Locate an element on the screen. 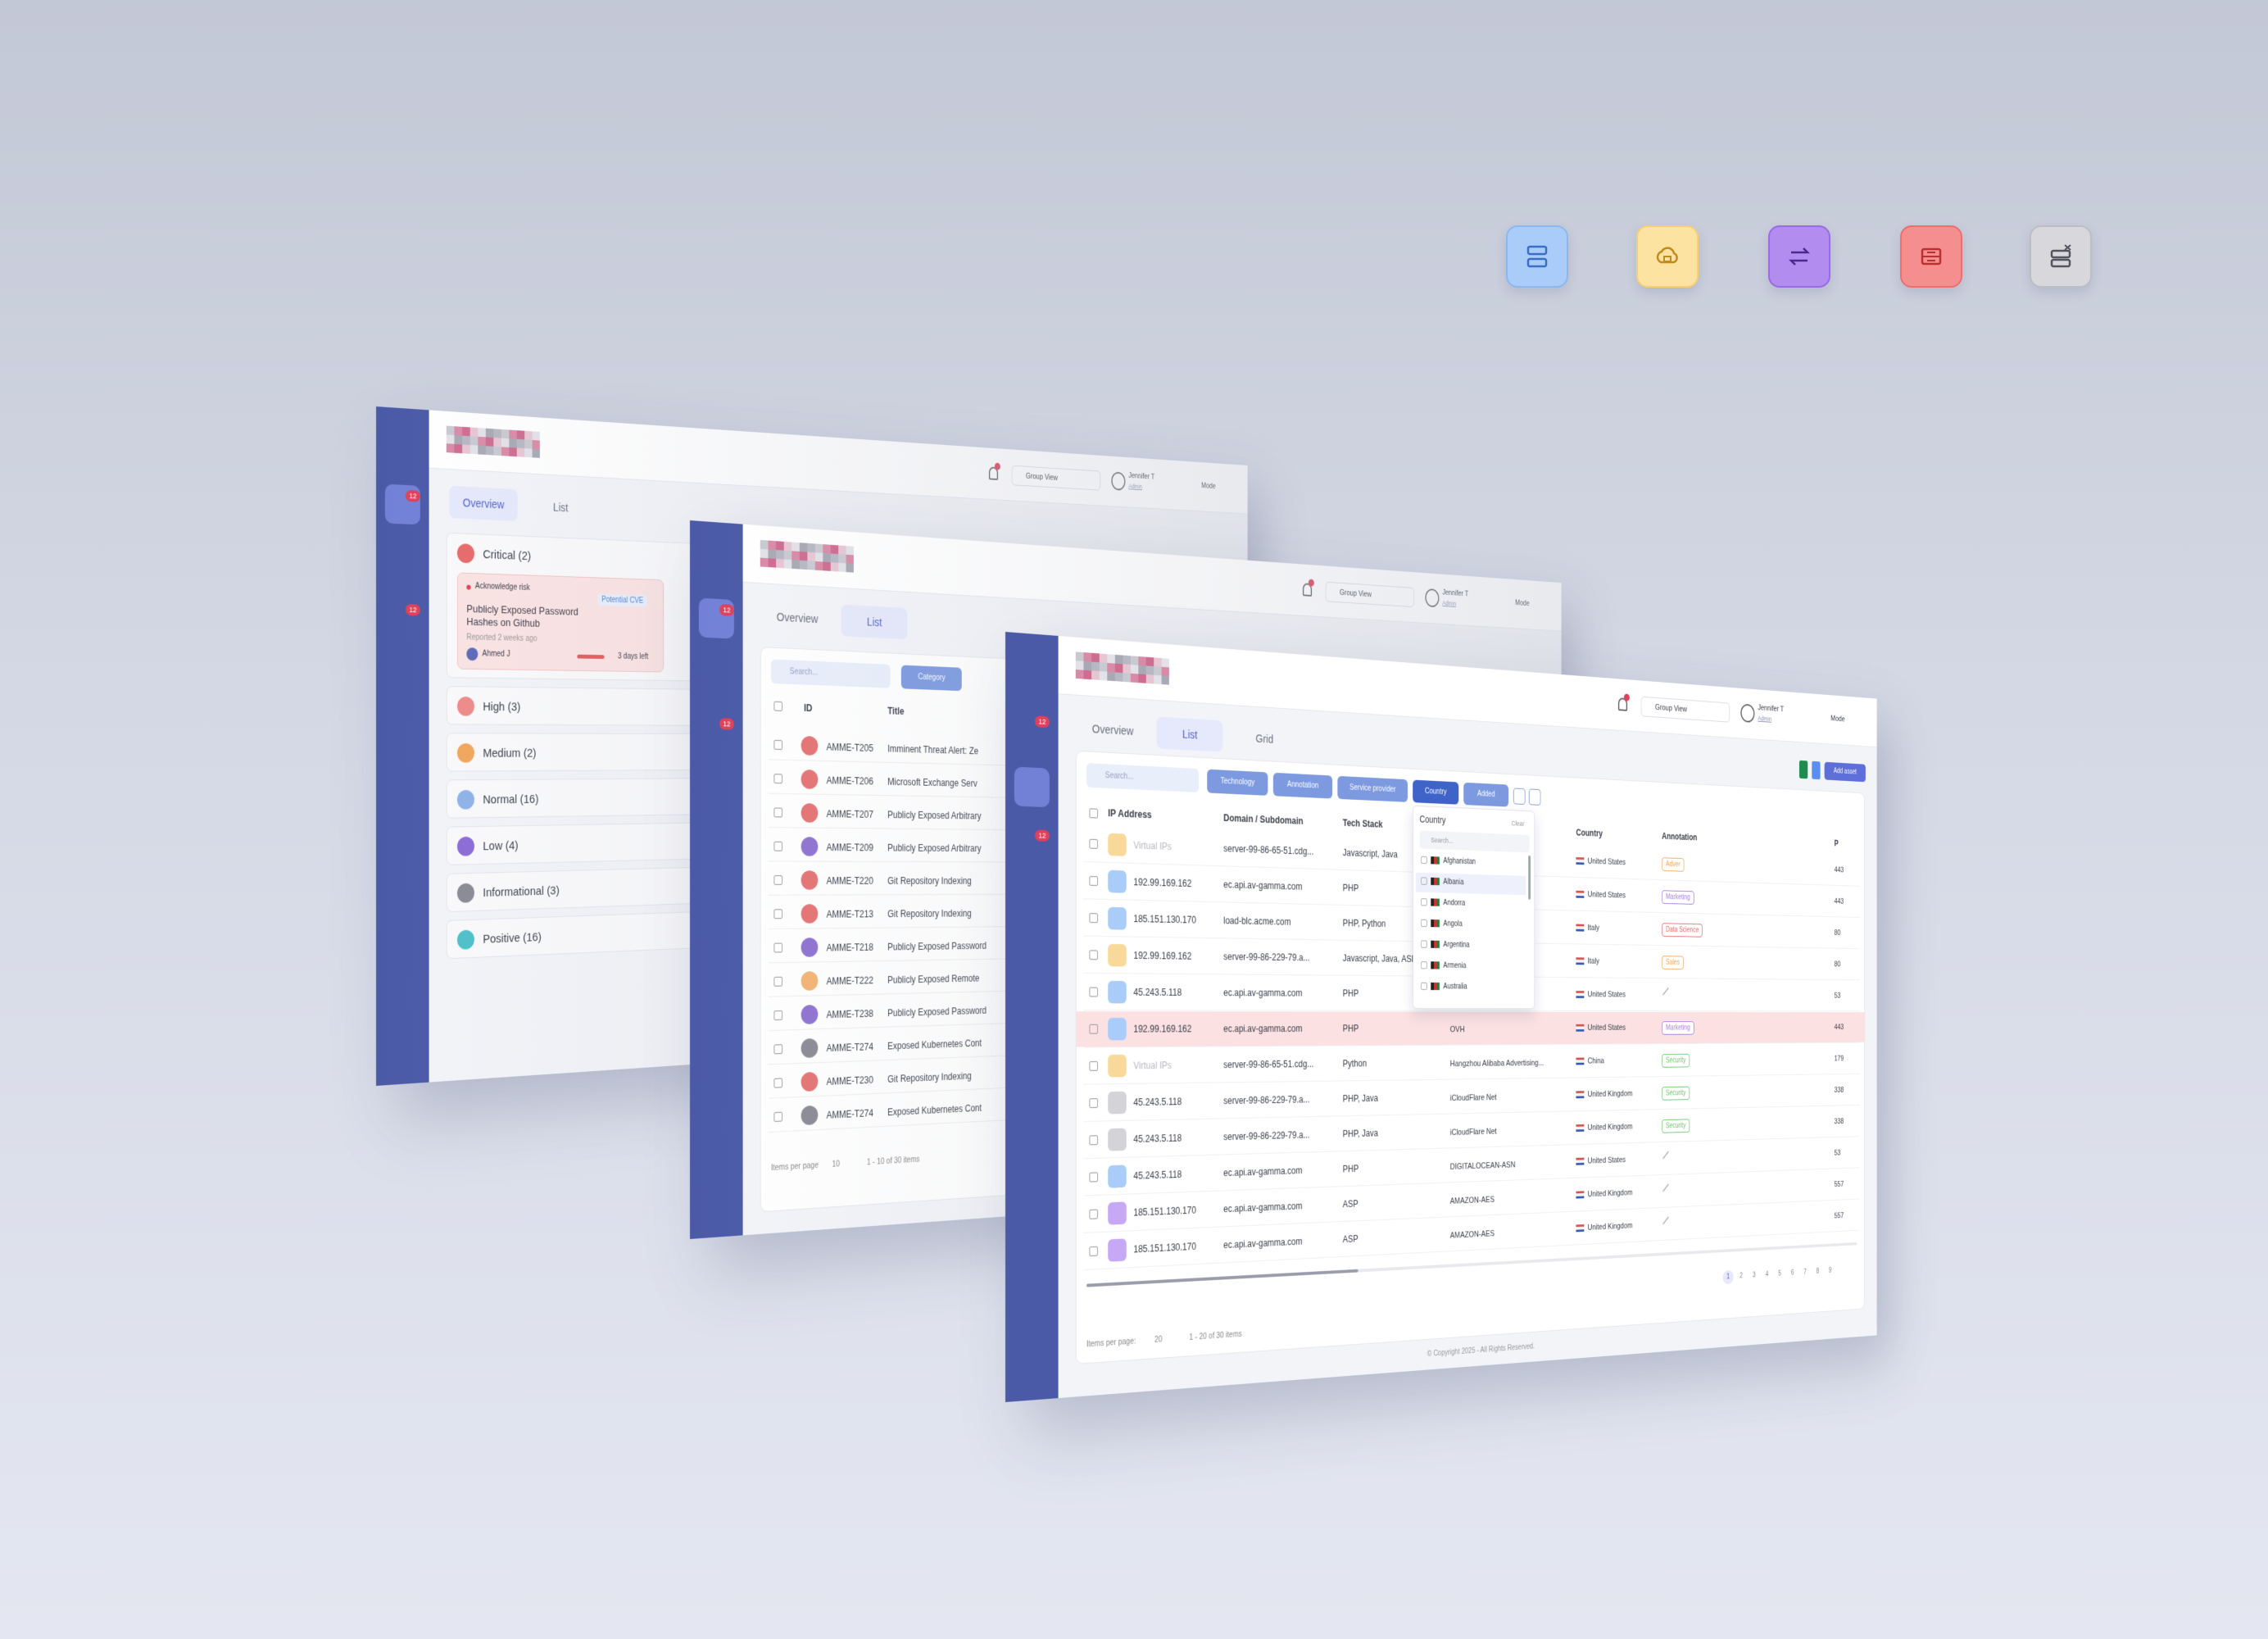  column-header: IP Address is located at coordinates (1130, 814).